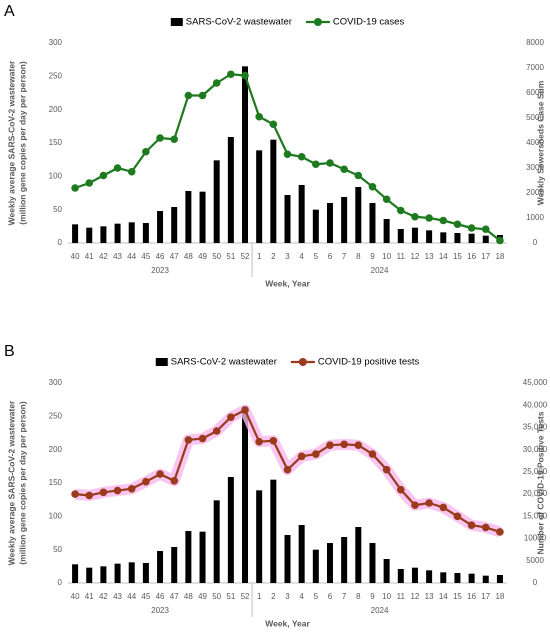  Describe the element at coordinates (317, 22) in the screenshot. I see `legend-marker` at that location.